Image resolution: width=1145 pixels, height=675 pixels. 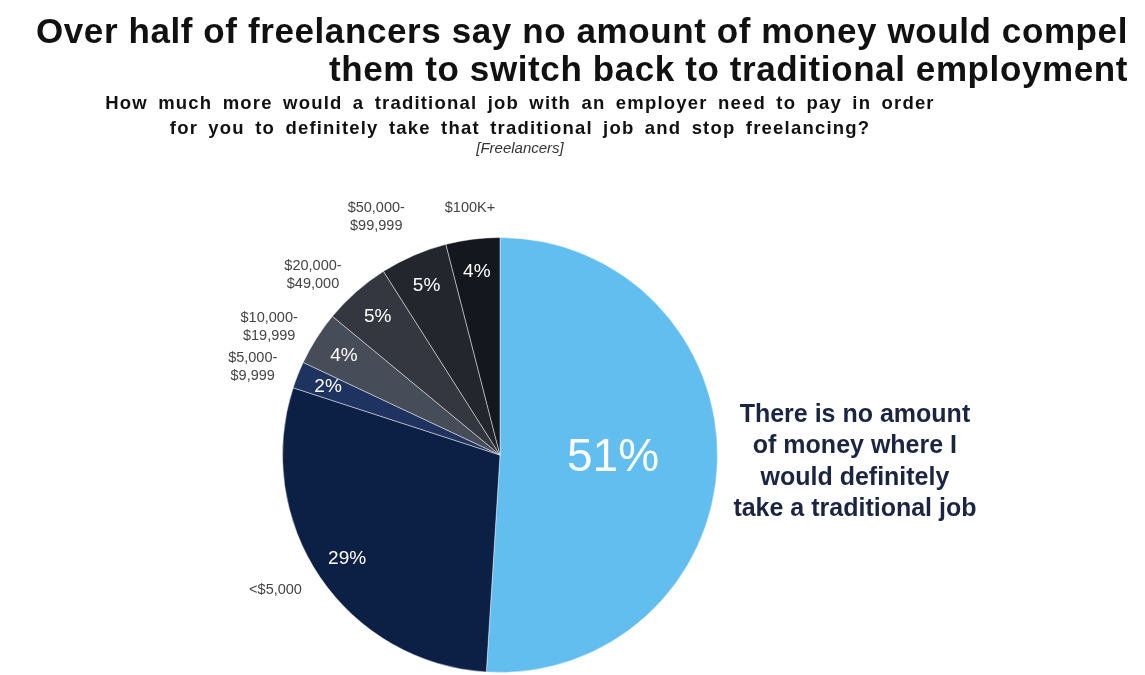 I want to click on chart-subtitle: How much more would a traditional job with an employer need to pay in order for you to definitely take that traditional job and stop freelancing?, so click(x=520, y=115).